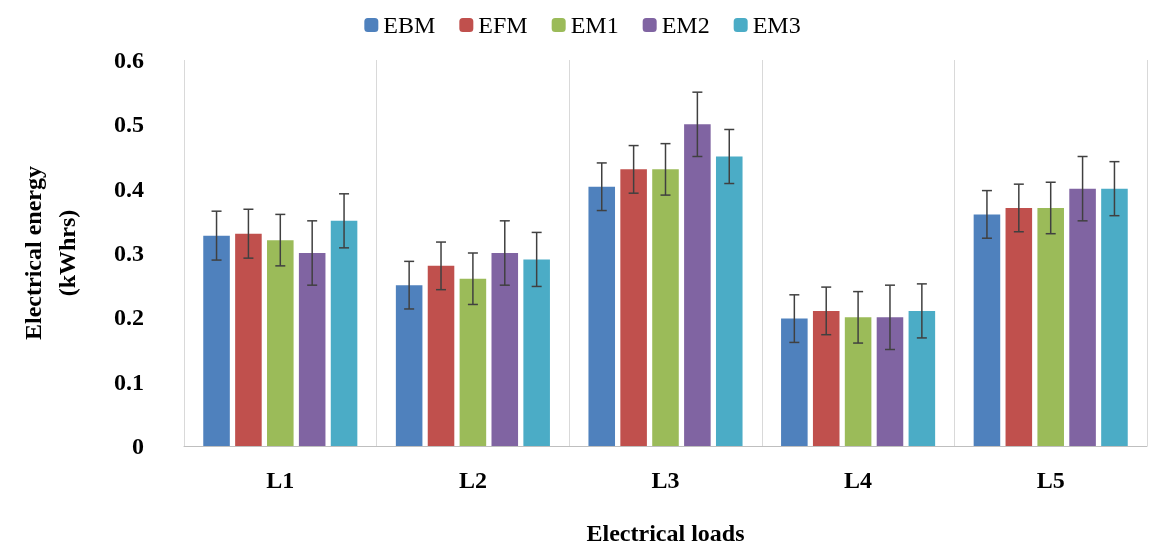  What do you see at coordinates (503, 25) in the screenshot?
I see `legend-label: EFM` at bounding box center [503, 25].